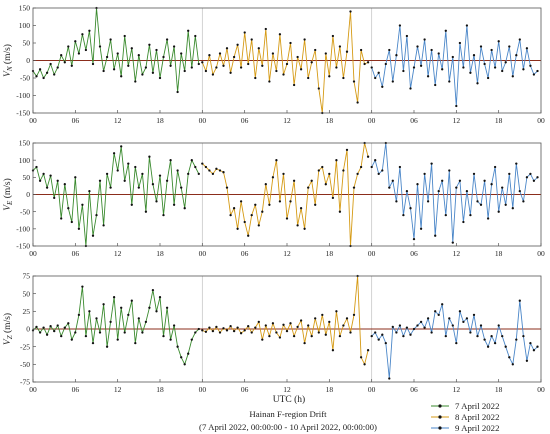 Image resolution: width=550 pixels, height=434 pixels. I want to click on y-tick-label: 50, so click(27, 177).